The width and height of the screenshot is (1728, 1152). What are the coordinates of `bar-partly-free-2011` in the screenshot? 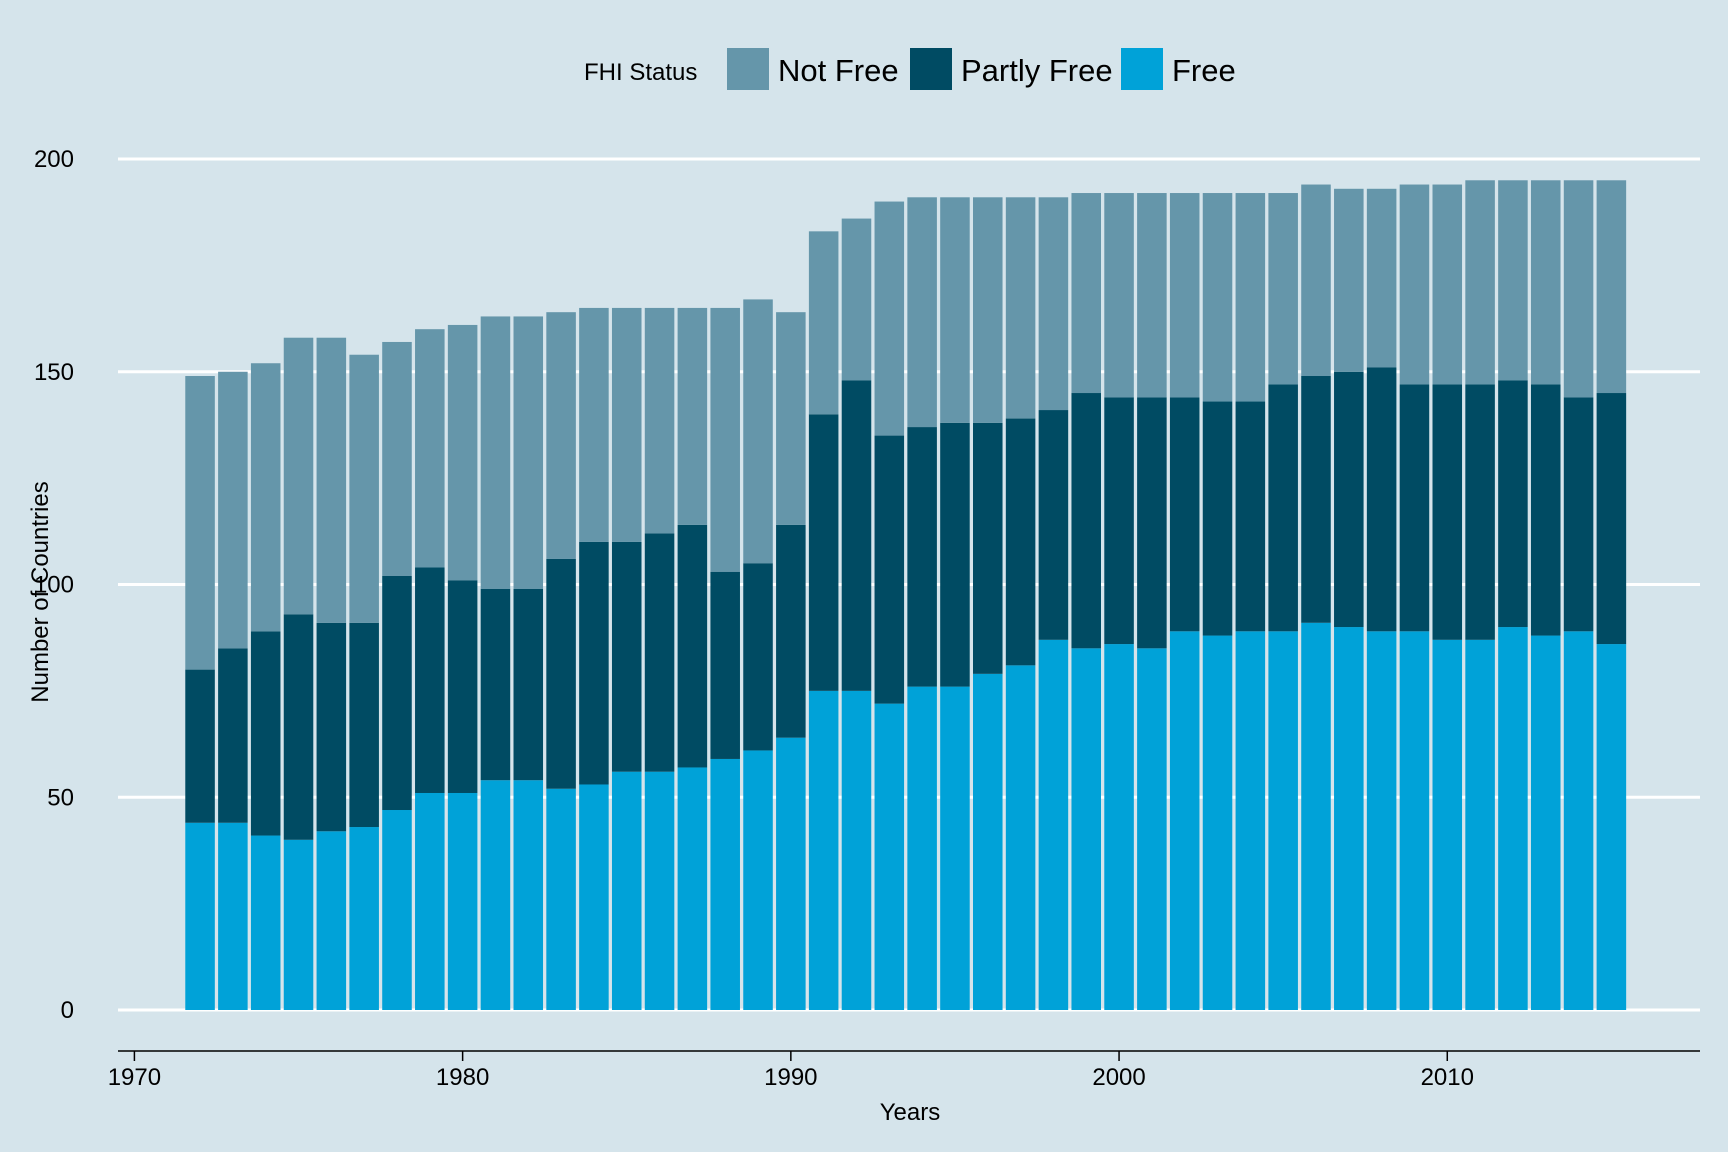 It's located at (1480, 512).